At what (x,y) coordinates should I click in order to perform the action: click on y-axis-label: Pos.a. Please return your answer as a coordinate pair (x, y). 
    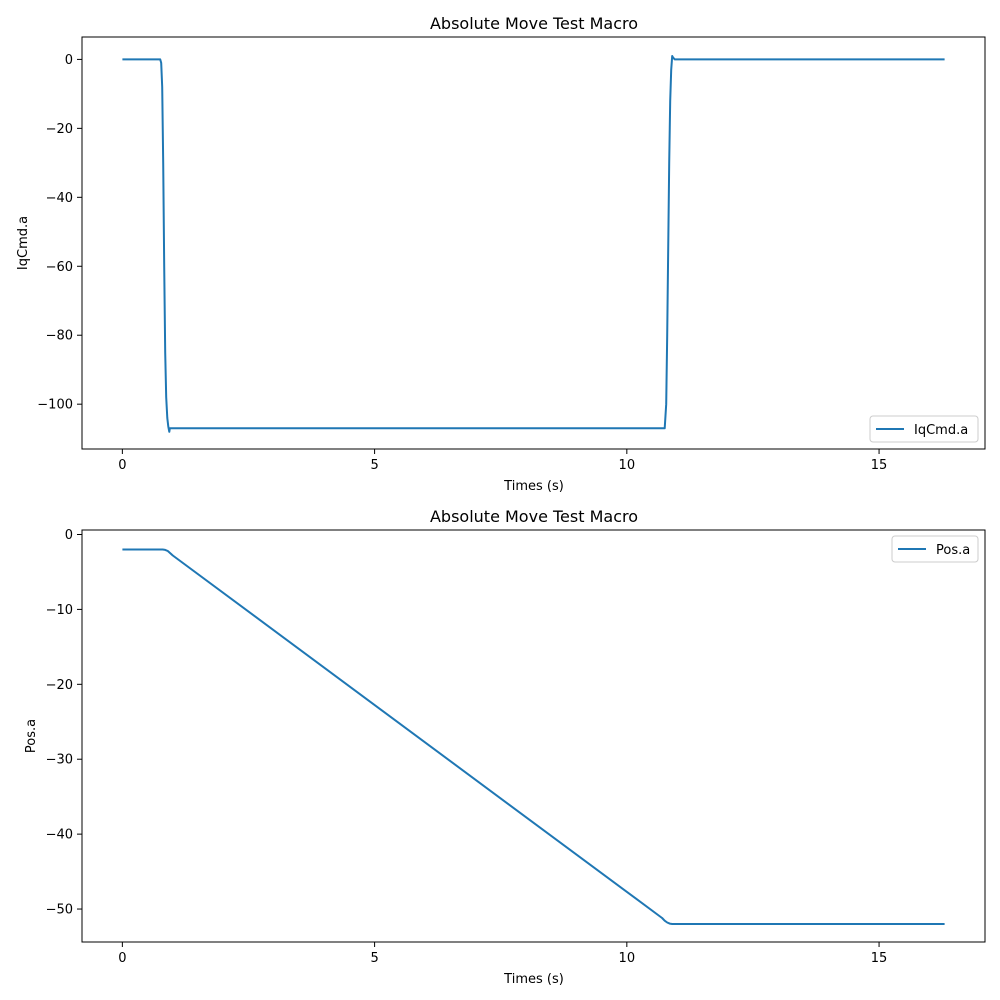
    Looking at the image, I should click on (31, 736).